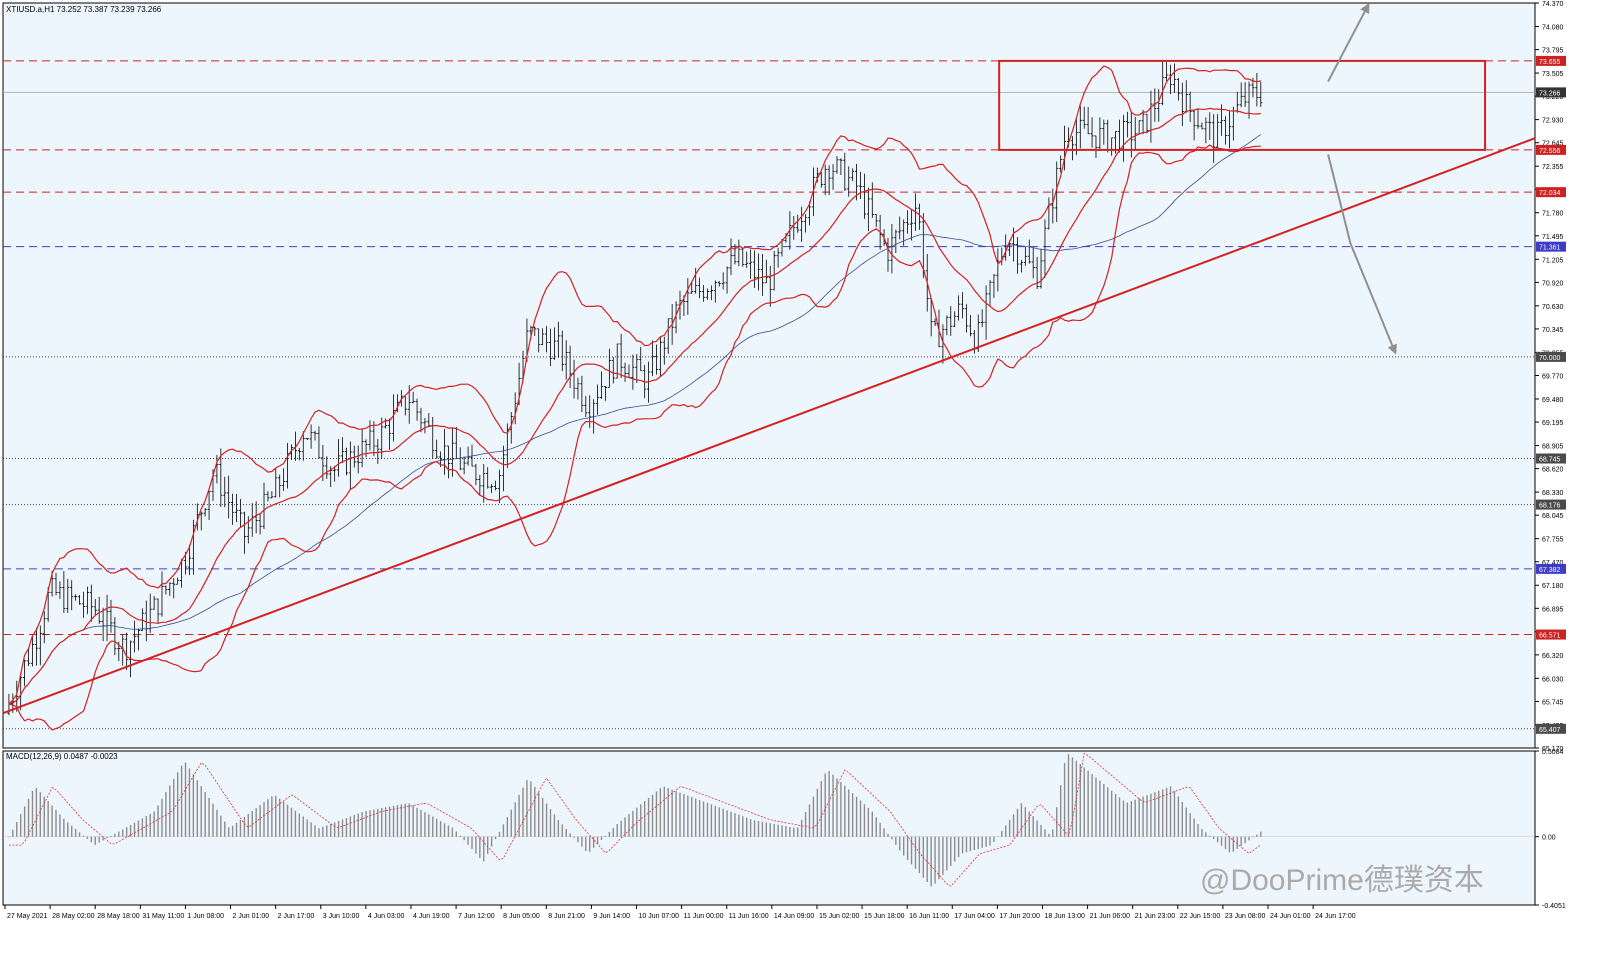  Describe the element at coordinates (1553, 656) in the screenshot. I see `price-axis-label: 66.320` at that location.